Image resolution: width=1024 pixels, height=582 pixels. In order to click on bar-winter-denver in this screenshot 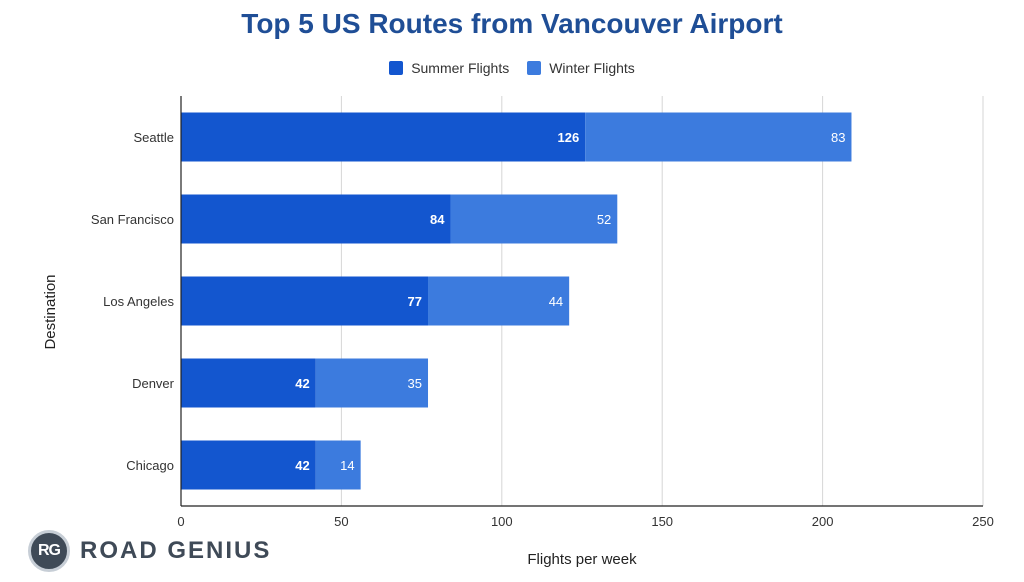, I will do `click(372, 383)`.